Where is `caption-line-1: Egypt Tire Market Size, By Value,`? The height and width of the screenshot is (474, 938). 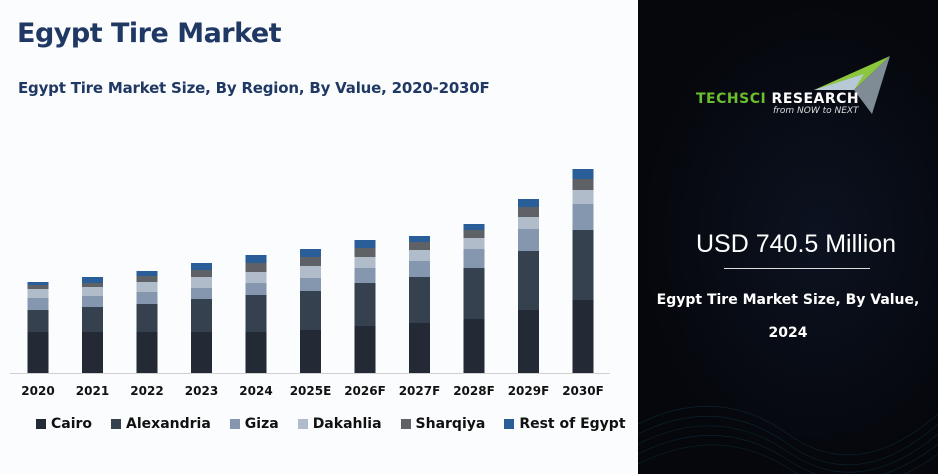 caption-line-1: Egypt Tire Market Size, By Value, is located at coordinates (788, 300).